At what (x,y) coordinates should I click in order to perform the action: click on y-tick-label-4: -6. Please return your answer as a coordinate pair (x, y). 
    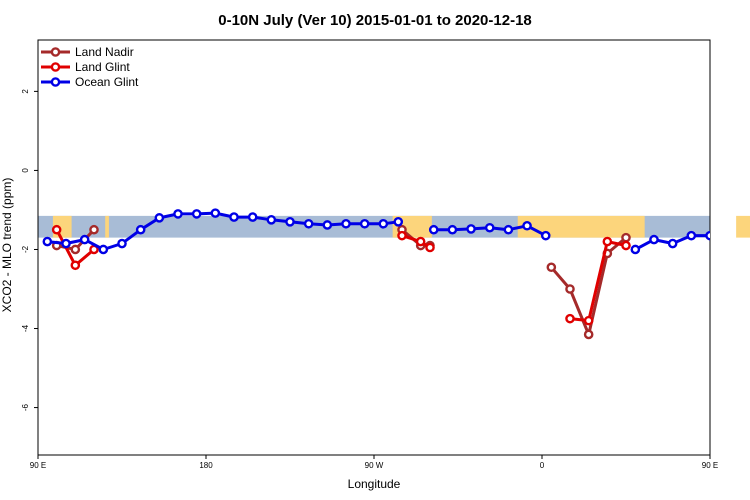
    Looking at the image, I should click on (25, 407).